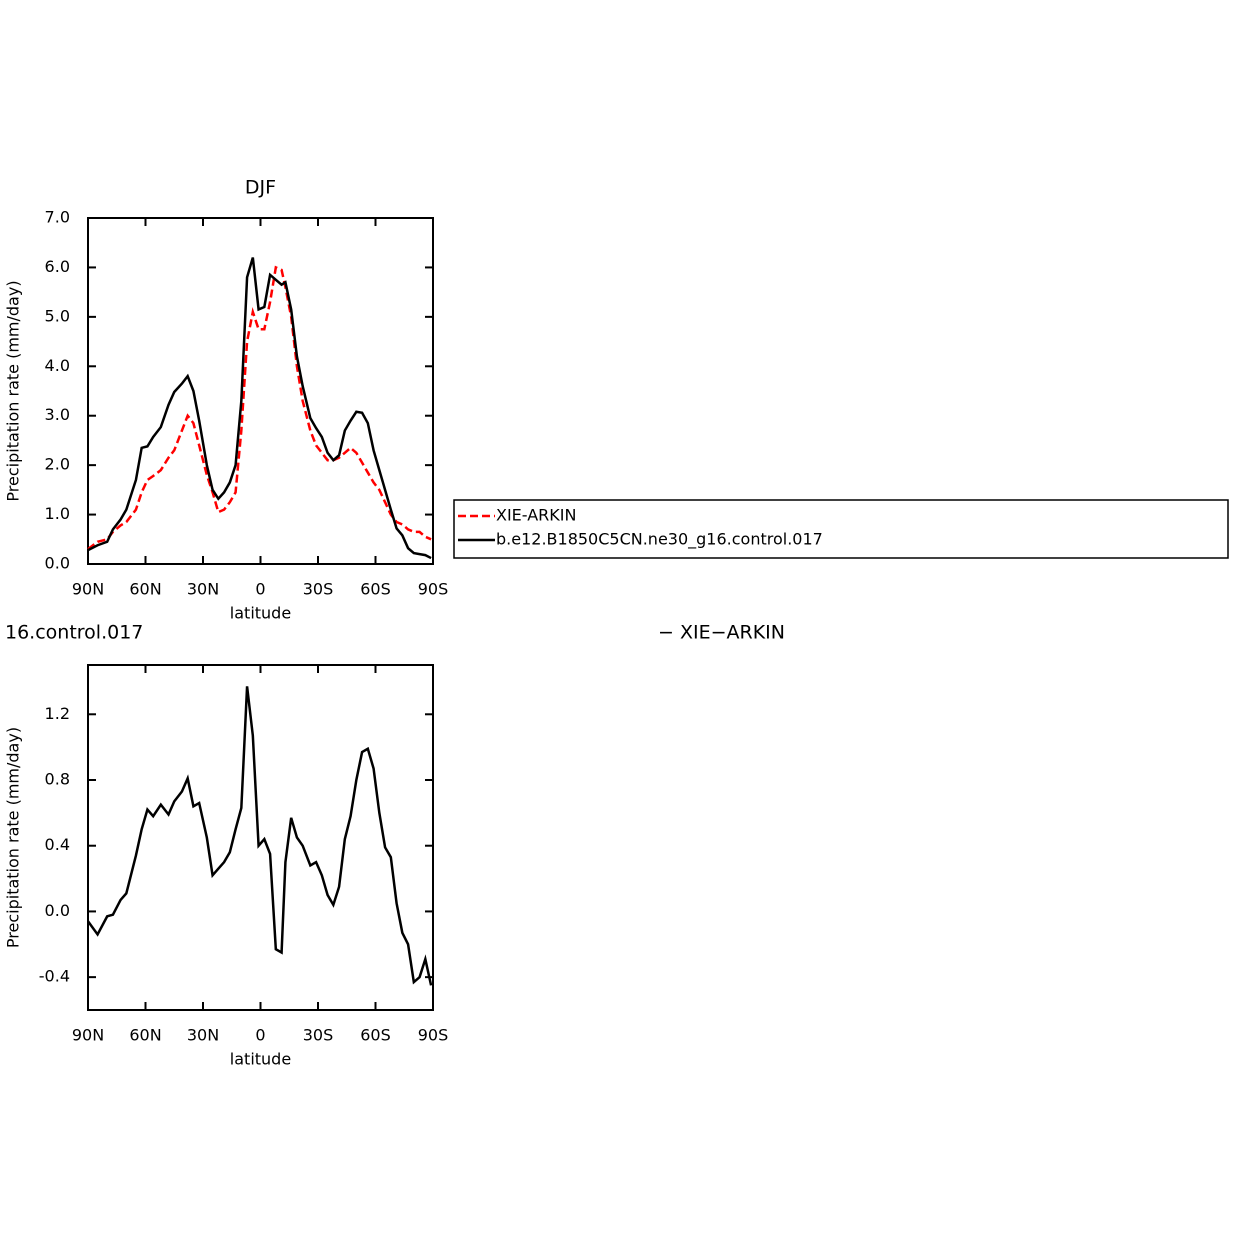 The width and height of the screenshot is (1247, 1247). Describe the element at coordinates (659, 540) in the screenshot. I see `legend-label: b.e12.B1850C5CN.ne30_g16.control.017` at that location.